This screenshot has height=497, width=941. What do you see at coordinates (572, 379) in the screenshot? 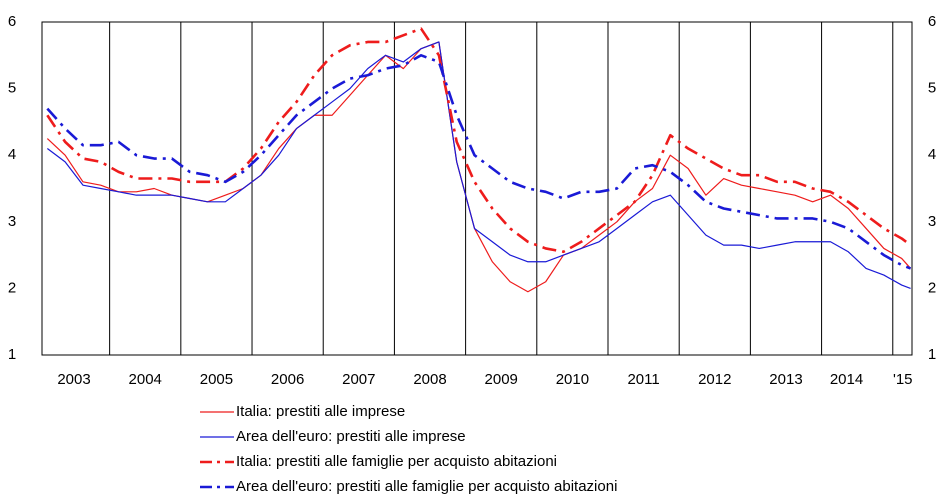
I see `x-tick-label: 2010` at bounding box center [572, 379].